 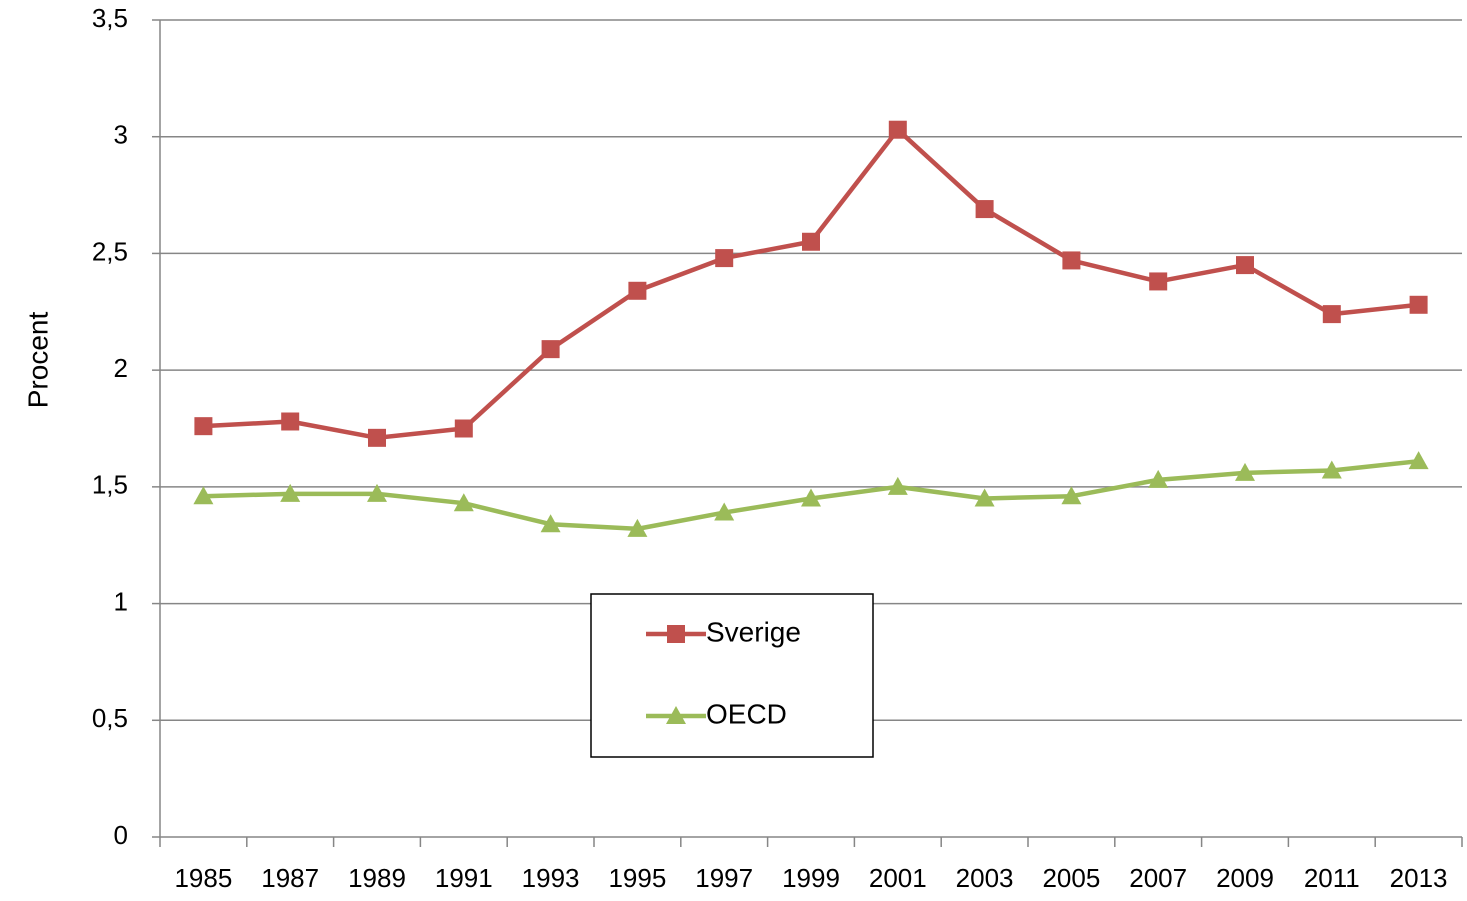 I want to click on x-tick-label: 2007, so click(x=1158, y=878).